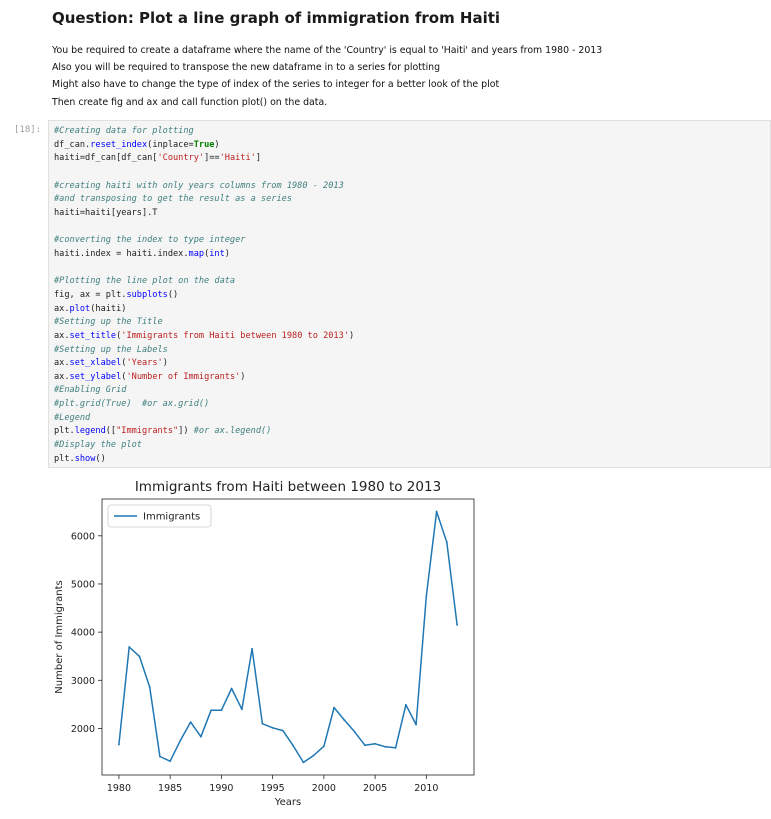  What do you see at coordinates (64, 458) in the screenshot?
I see `code-token: plt.` at bounding box center [64, 458].